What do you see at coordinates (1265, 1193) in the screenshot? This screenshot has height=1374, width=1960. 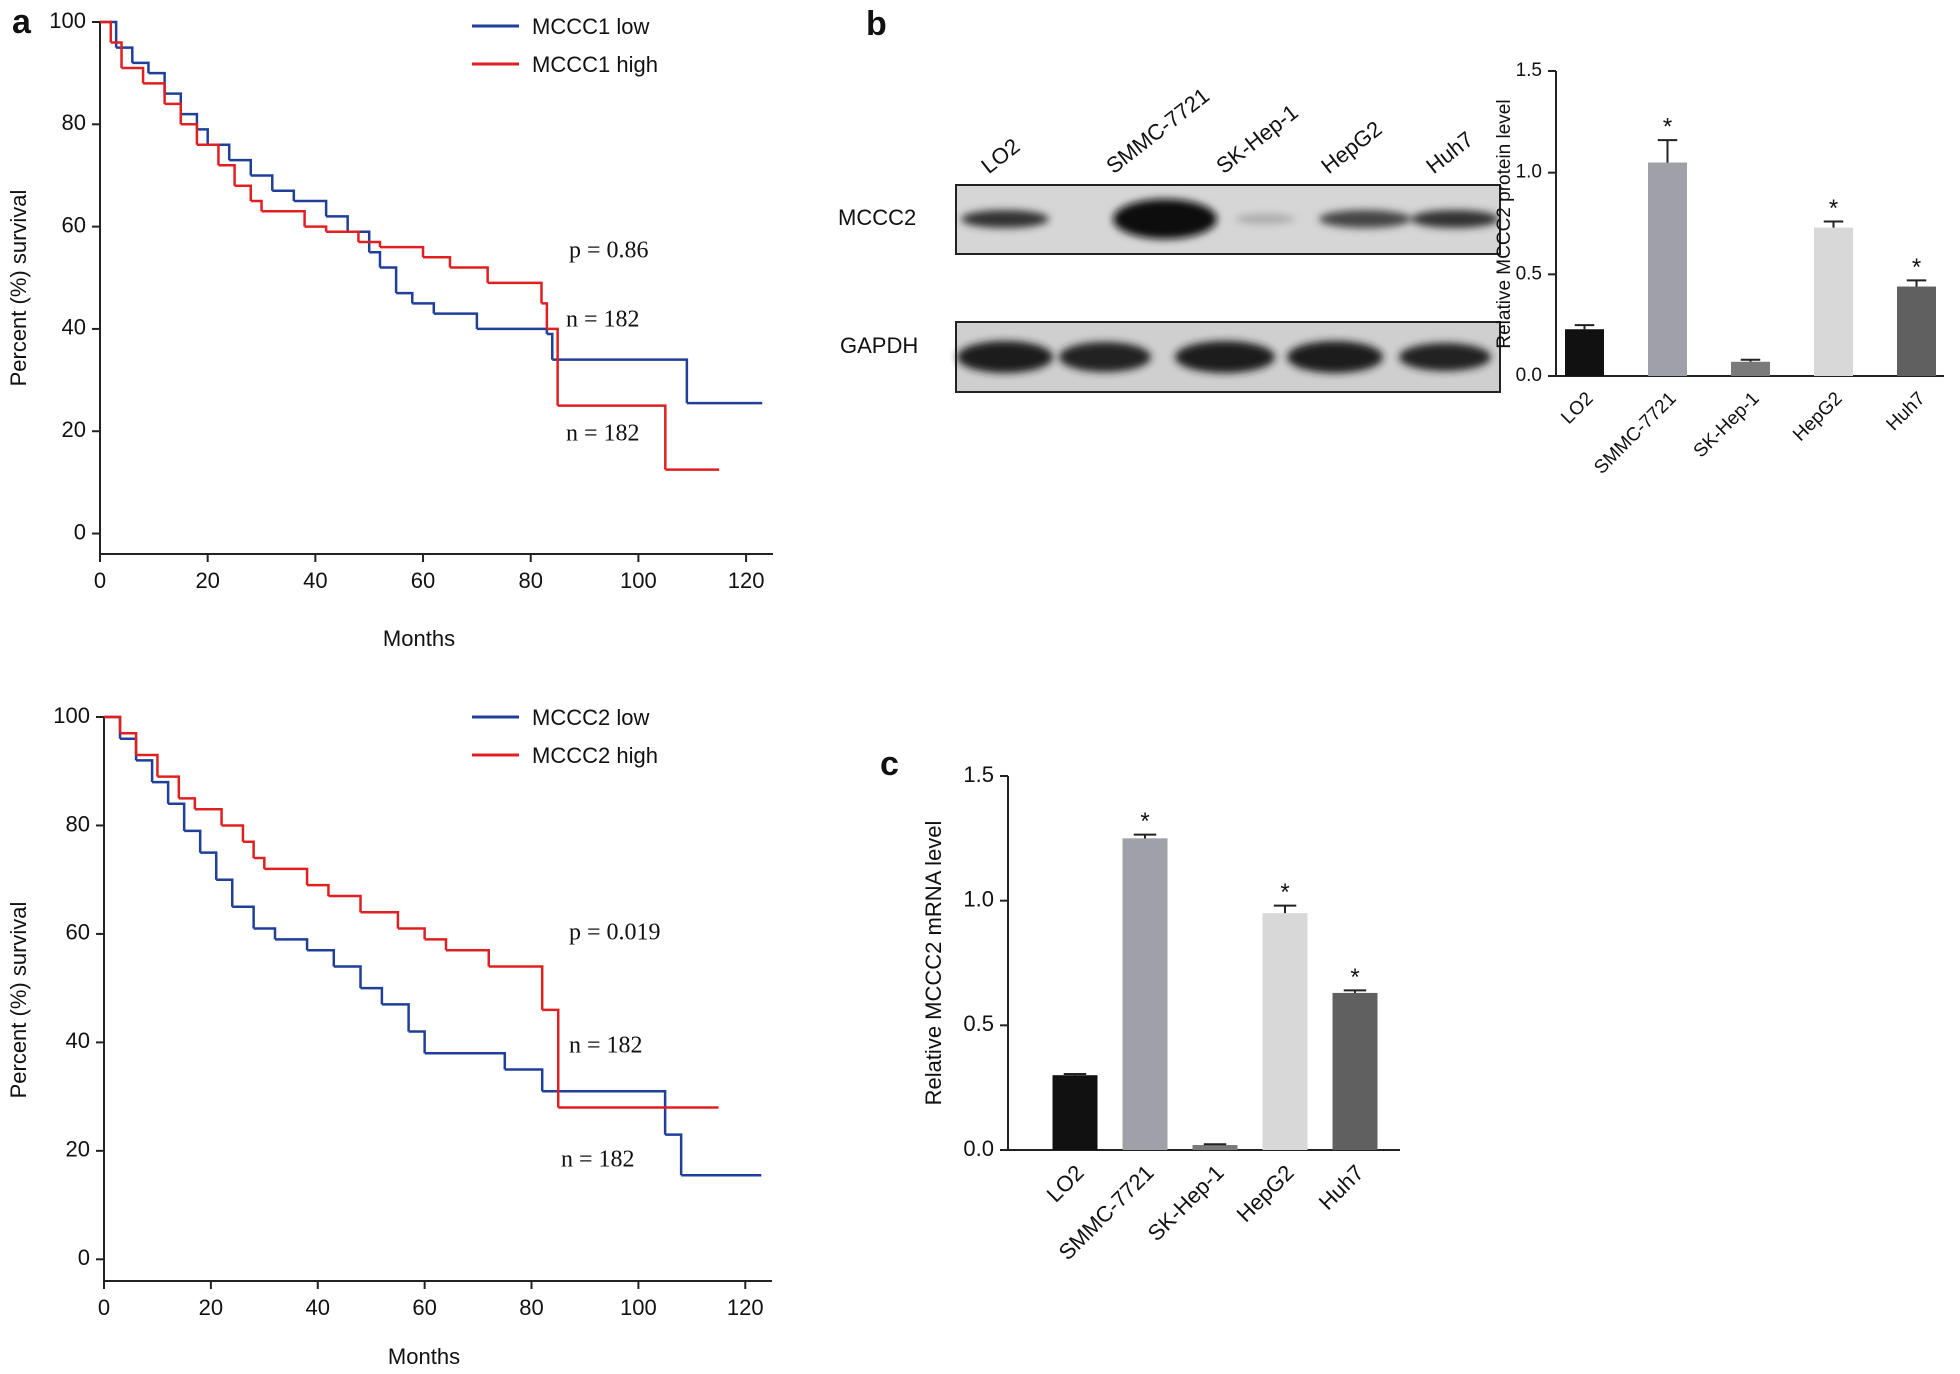 I see `x-tick-label: HepG2` at bounding box center [1265, 1193].